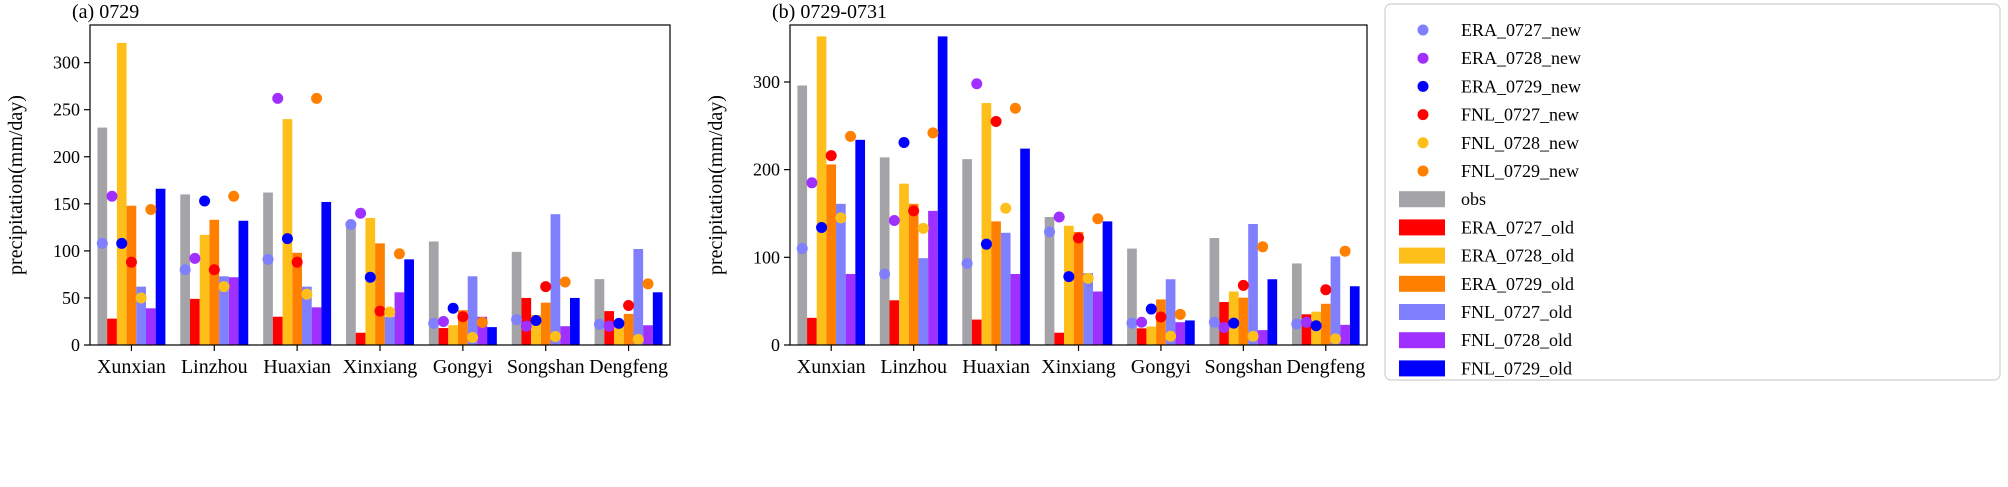  I want to click on chart-a-bar-era-0727-old-gongyi, so click(443, 336).